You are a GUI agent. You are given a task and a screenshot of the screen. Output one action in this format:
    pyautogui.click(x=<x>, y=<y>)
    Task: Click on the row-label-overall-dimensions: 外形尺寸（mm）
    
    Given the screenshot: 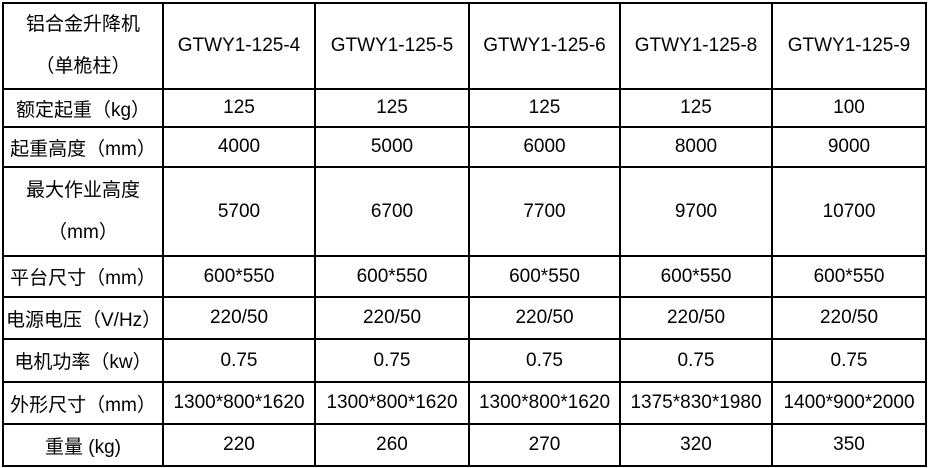 What is the action you would take?
    pyautogui.click(x=83, y=403)
    